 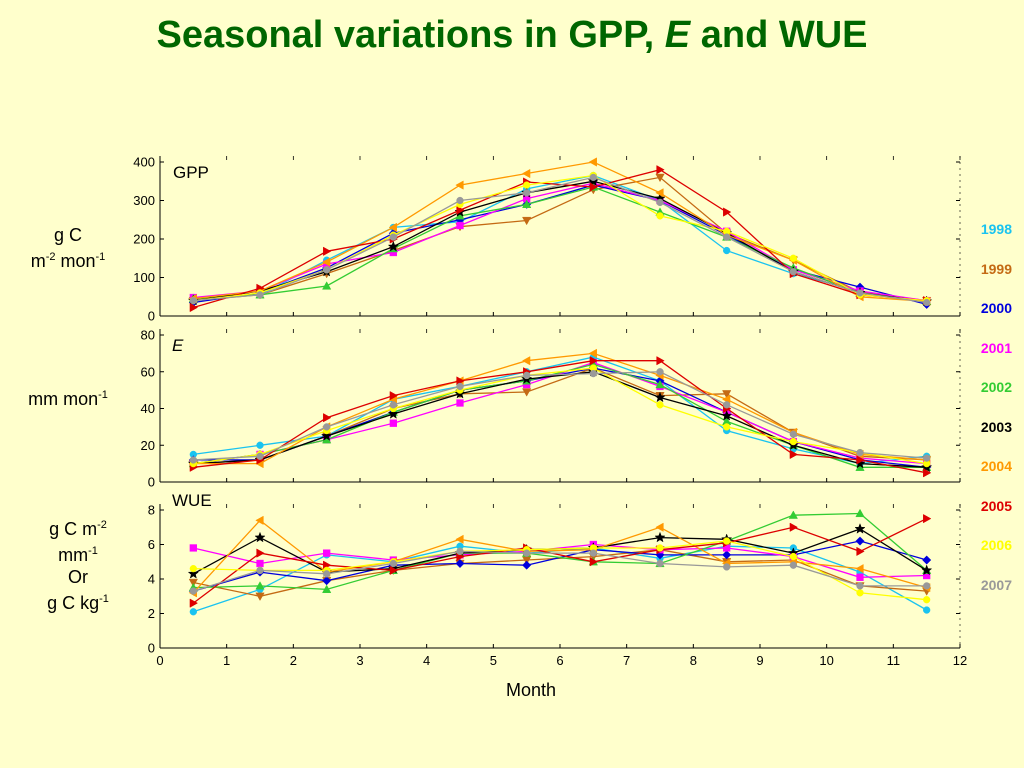 I want to click on e-ylabel: mm mon-1, so click(x=68, y=399).